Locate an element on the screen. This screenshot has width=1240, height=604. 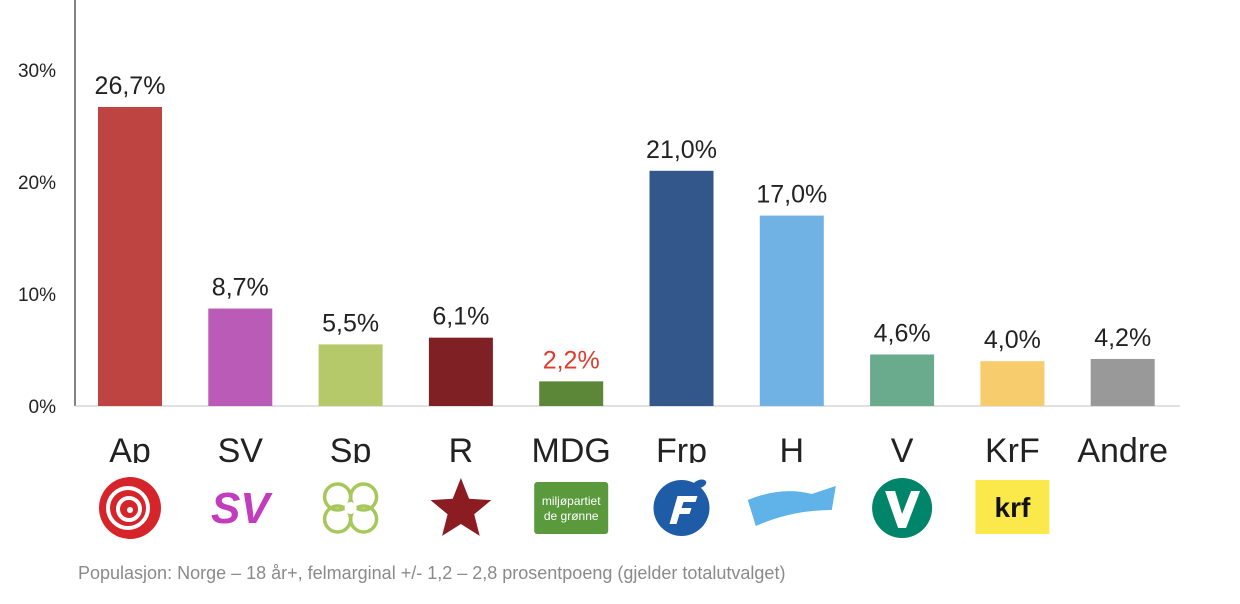
krf-logo-text: krf is located at coordinates (1013, 507).